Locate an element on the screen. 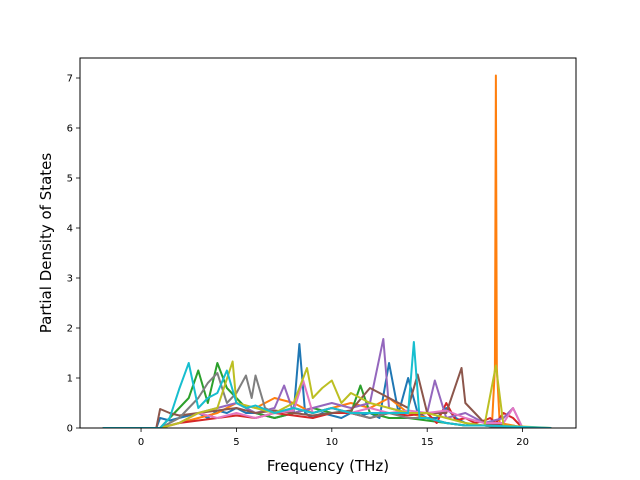 The height and width of the screenshot is (480, 640). y-tick-label: 3 is located at coordinates (70, 279).